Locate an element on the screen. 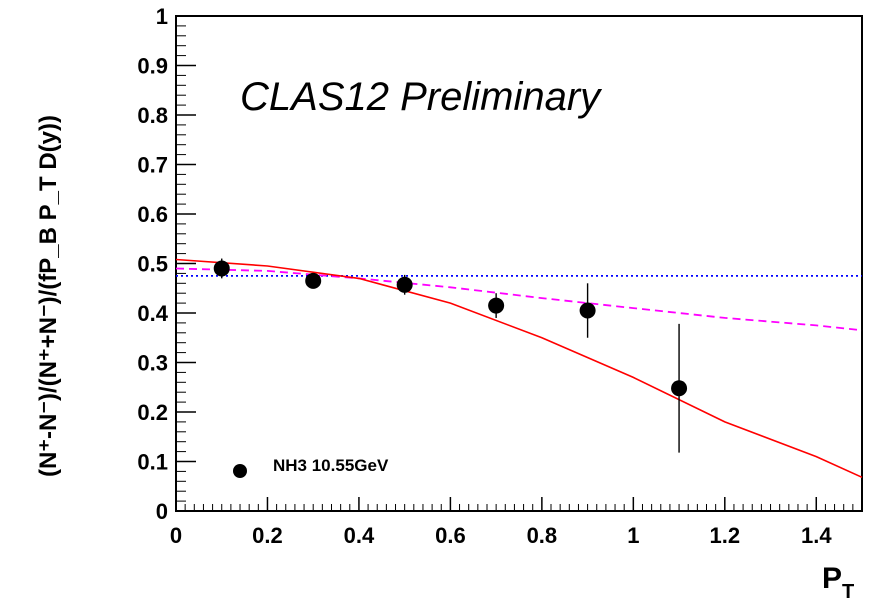 The height and width of the screenshot is (608, 888). x-tick-label: 1.4 is located at coordinates (816, 535).